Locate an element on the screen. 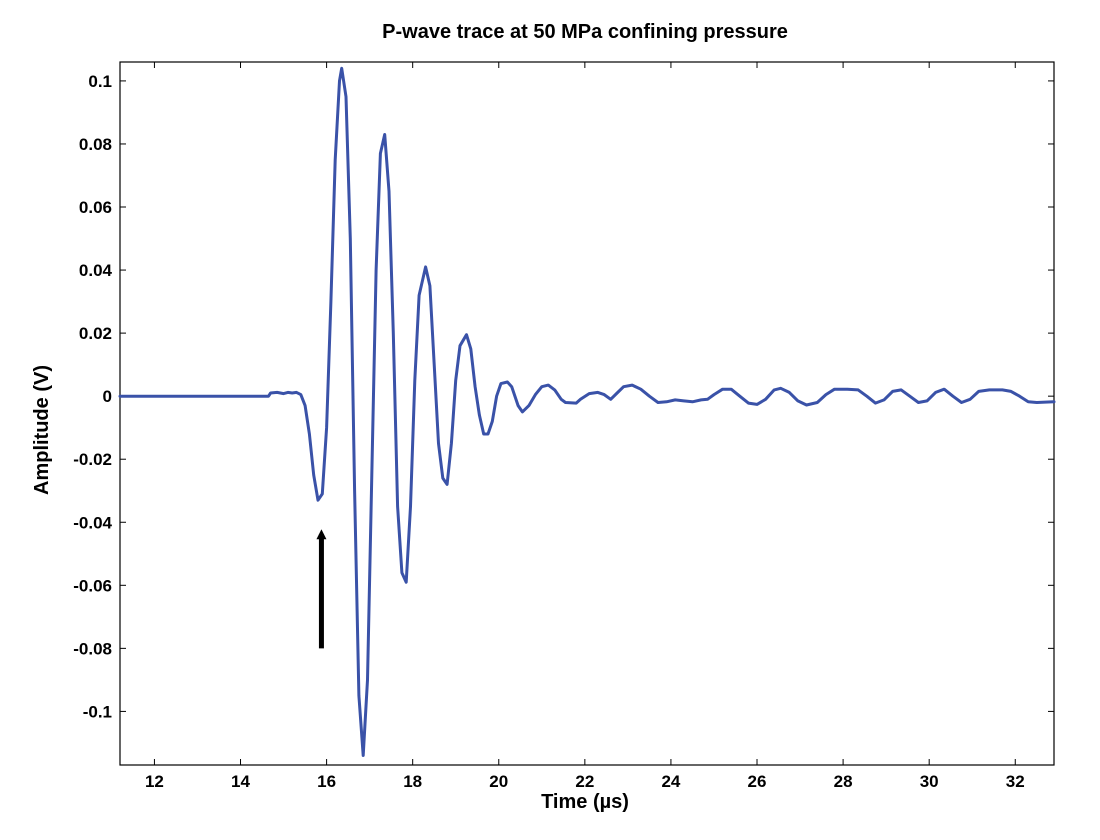  y-axis-label: Amplitude (V) is located at coordinates (42, 430).